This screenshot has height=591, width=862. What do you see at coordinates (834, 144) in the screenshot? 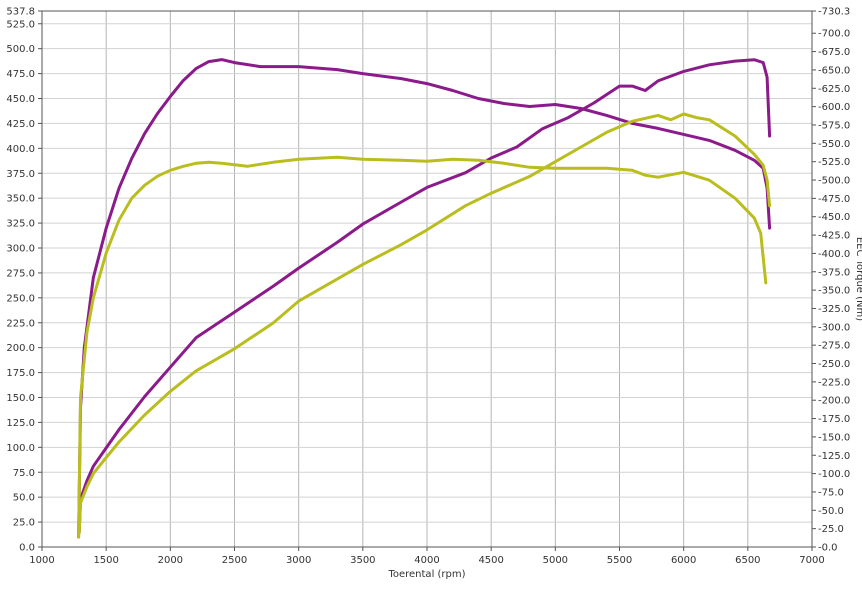
I see `y-right-tick-label: -550.0` at bounding box center [834, 144].